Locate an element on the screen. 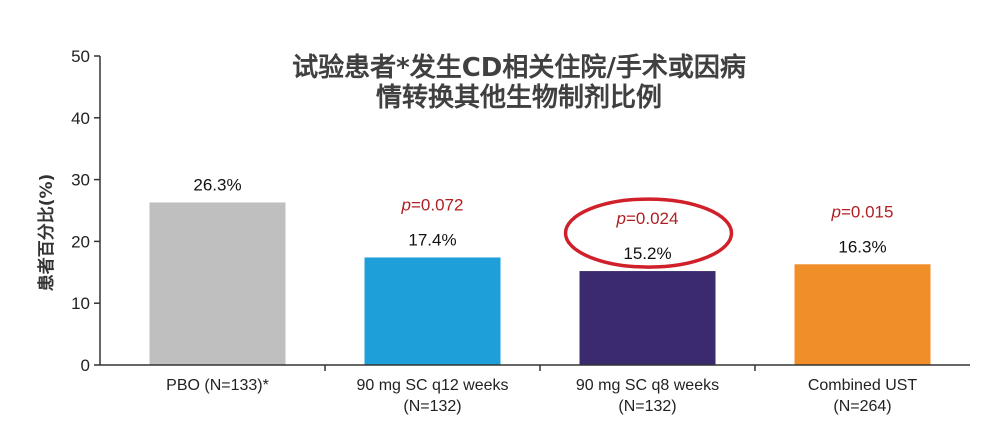  y-axis: 0 10 20 30 40 50 患者百分比(%) is located at coordinates (68, 211).